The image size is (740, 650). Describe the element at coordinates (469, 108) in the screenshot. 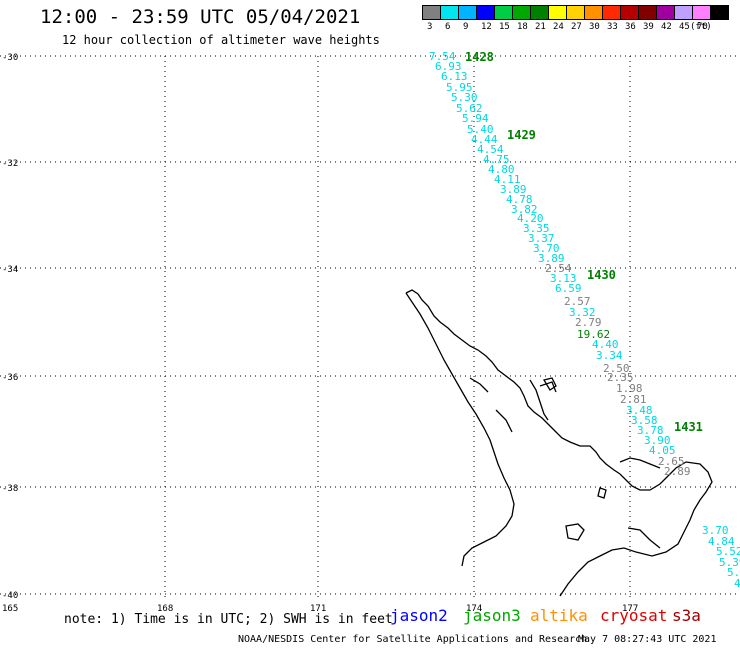

I see `wave-height-label: 5.62` at that location.